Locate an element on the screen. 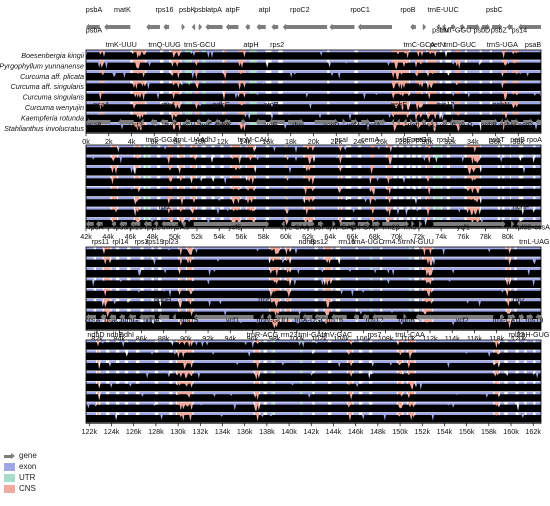 Image resolution: width=550 pixels, height=506 pixels. tick-label: 68k is located at coordinates (375, 236).